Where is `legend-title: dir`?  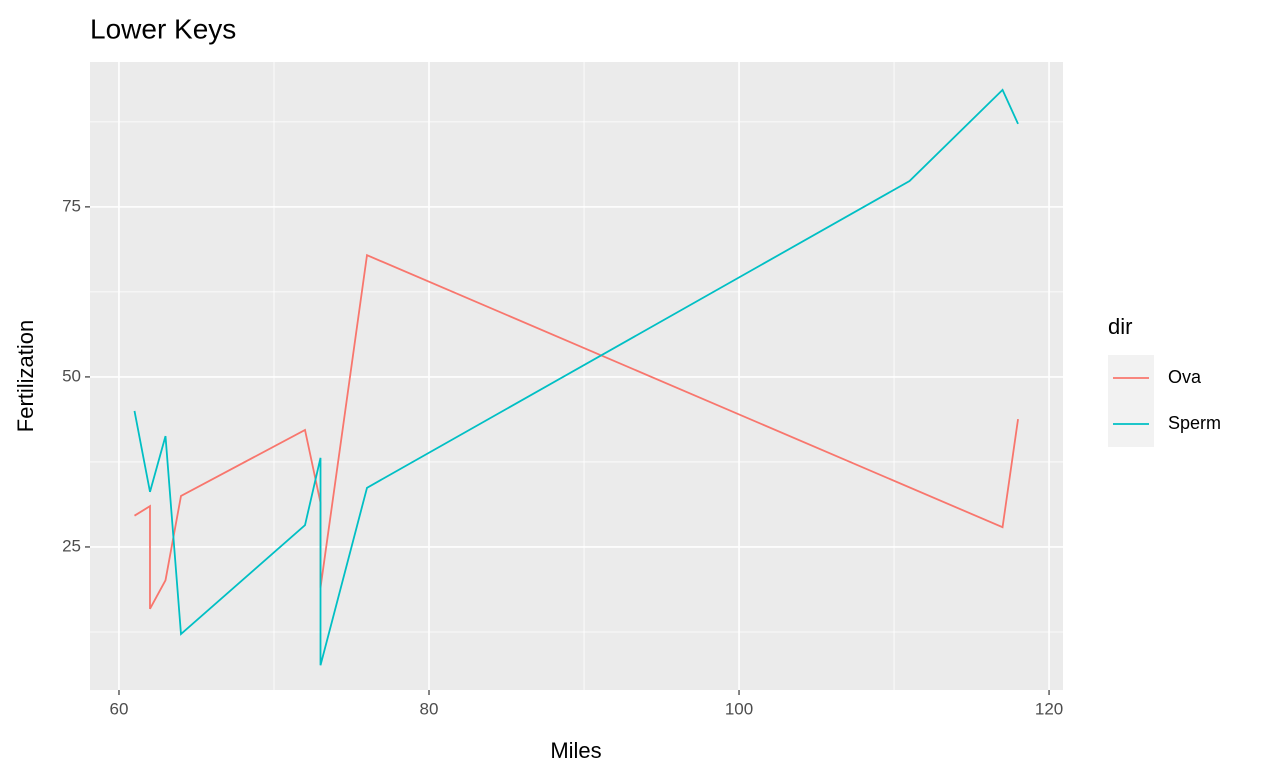
legend-title: dir is located at coordinates (1120, 326).